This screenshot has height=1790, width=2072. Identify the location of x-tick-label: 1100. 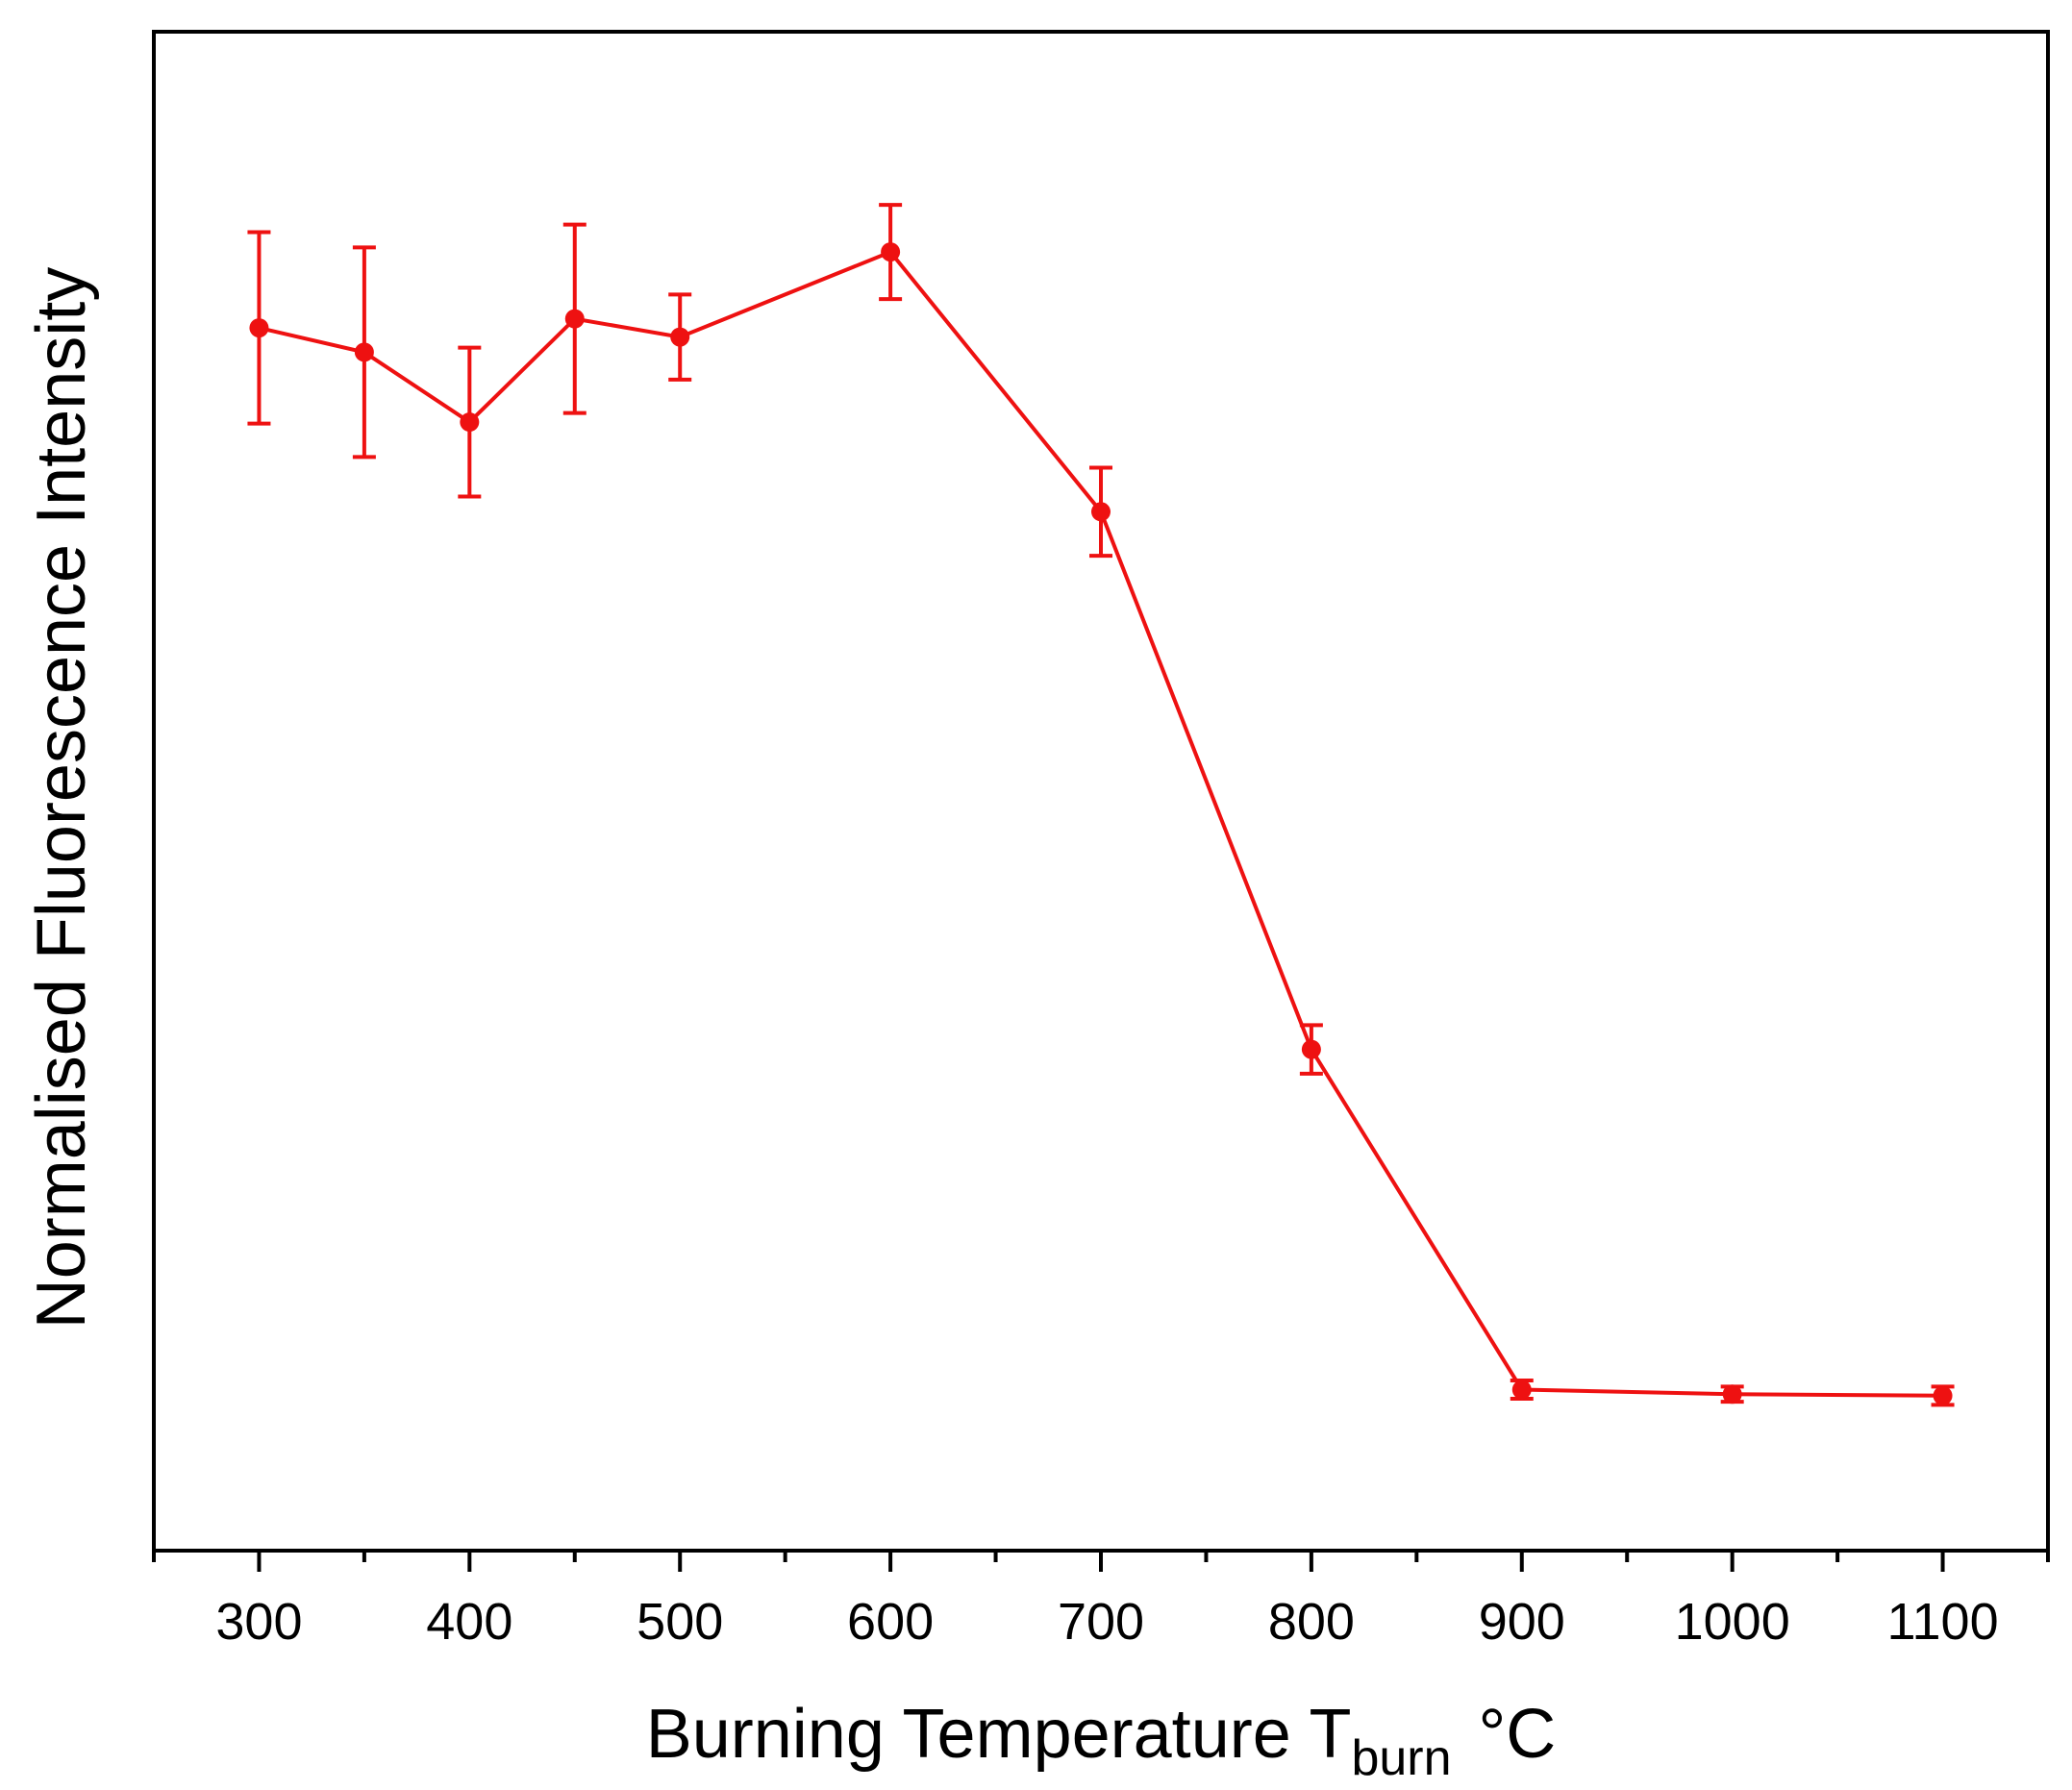
(1942, 1622).